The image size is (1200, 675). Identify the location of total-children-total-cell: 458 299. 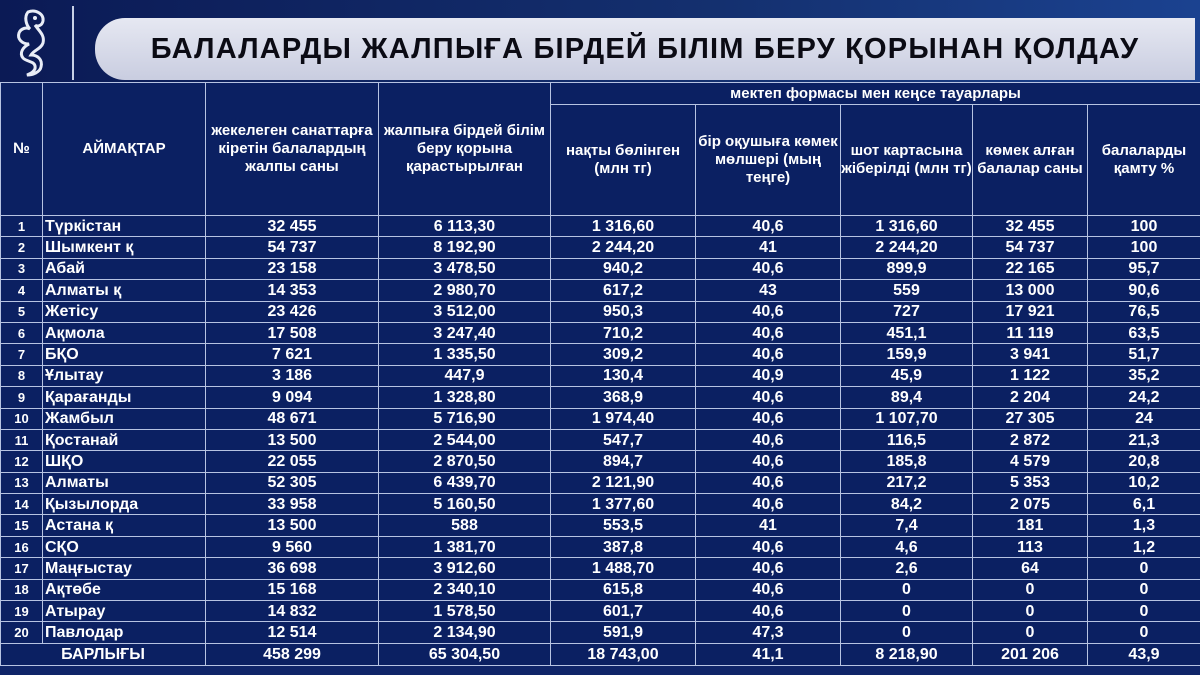
(292, 654).